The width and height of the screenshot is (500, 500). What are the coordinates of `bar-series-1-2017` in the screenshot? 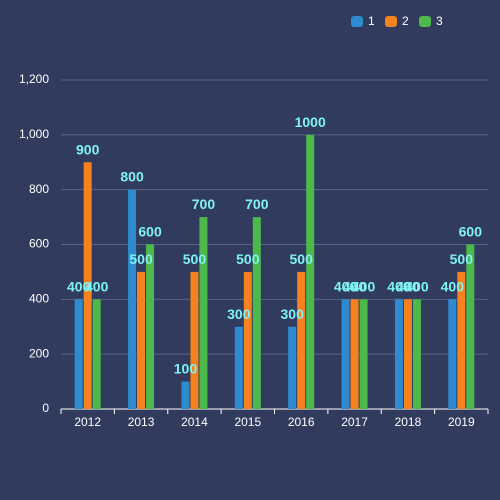 It's located at (345, 354).